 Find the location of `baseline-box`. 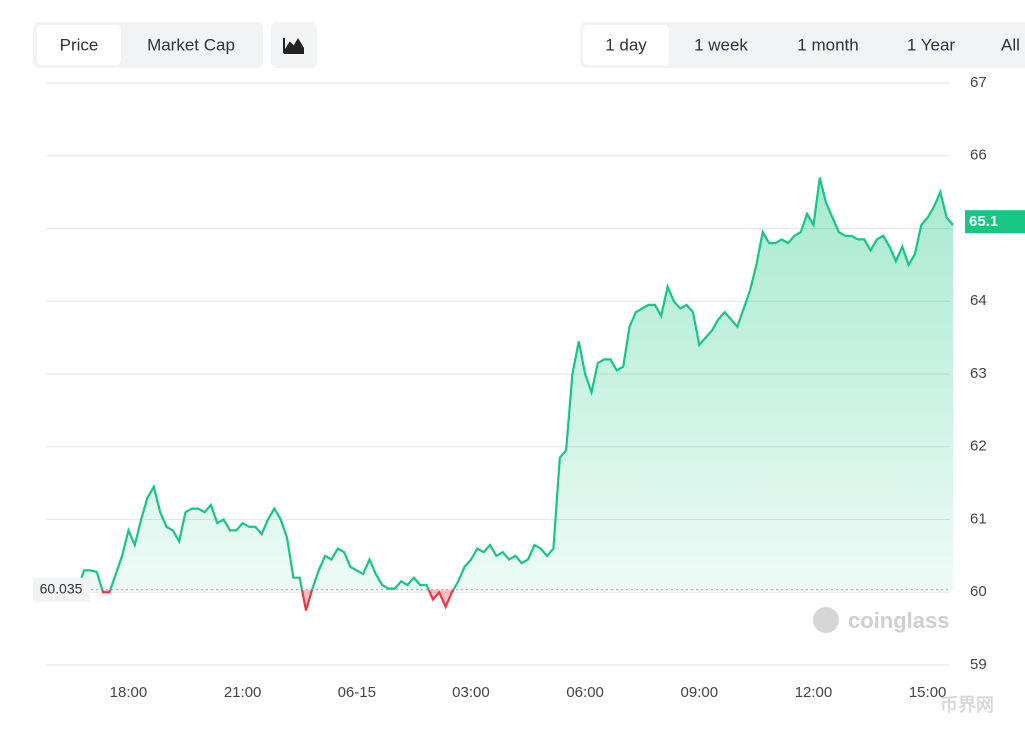

baseline-box is located at coordinates (61, 589).